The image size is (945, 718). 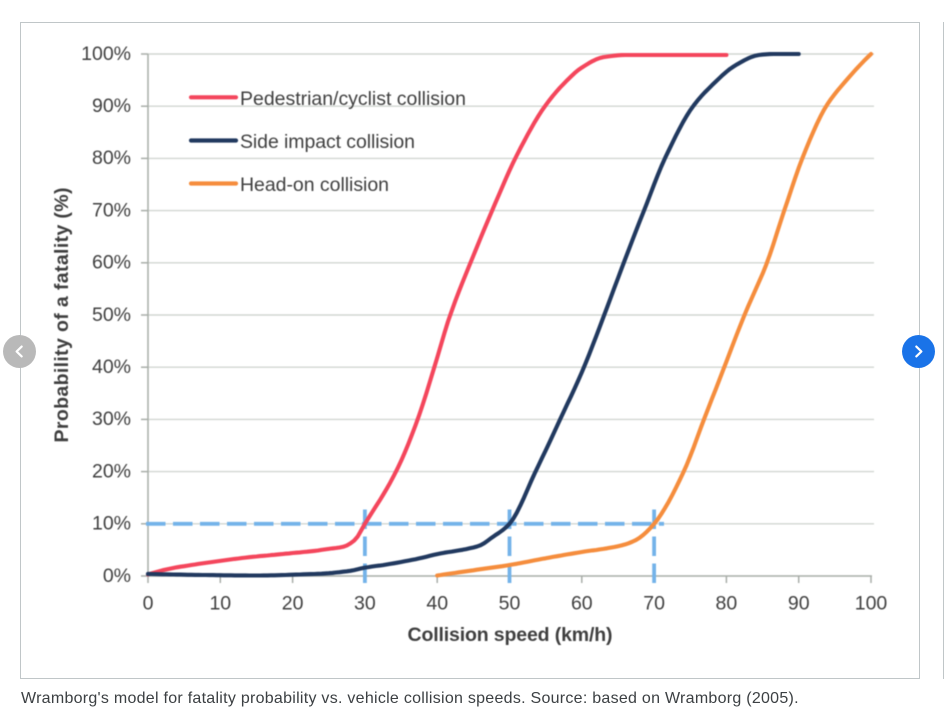 What do you see at coordinates (111, 106) in the screenshot?
I see `svg-text: 90%` at bounding box center [111, 106].